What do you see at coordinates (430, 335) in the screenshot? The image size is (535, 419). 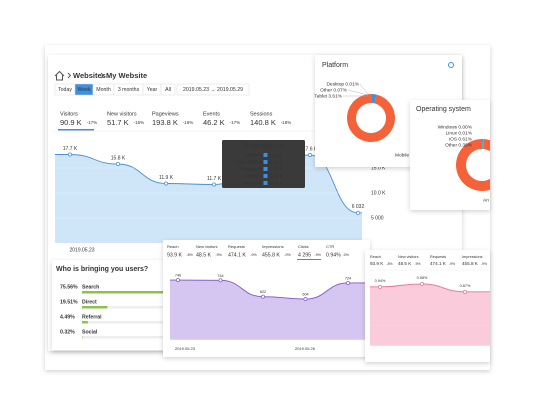 I see `ctr-fill-bottom` at bounding box center [430, 335].